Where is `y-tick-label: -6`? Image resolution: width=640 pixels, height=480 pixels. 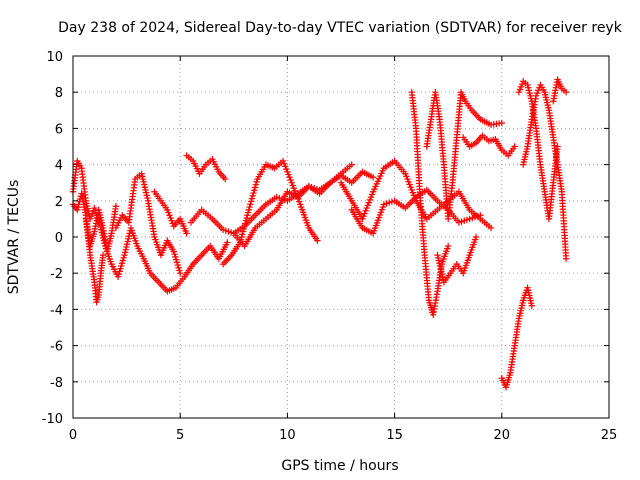
y-tick-label: -6 is located at coordinates (56, 347).